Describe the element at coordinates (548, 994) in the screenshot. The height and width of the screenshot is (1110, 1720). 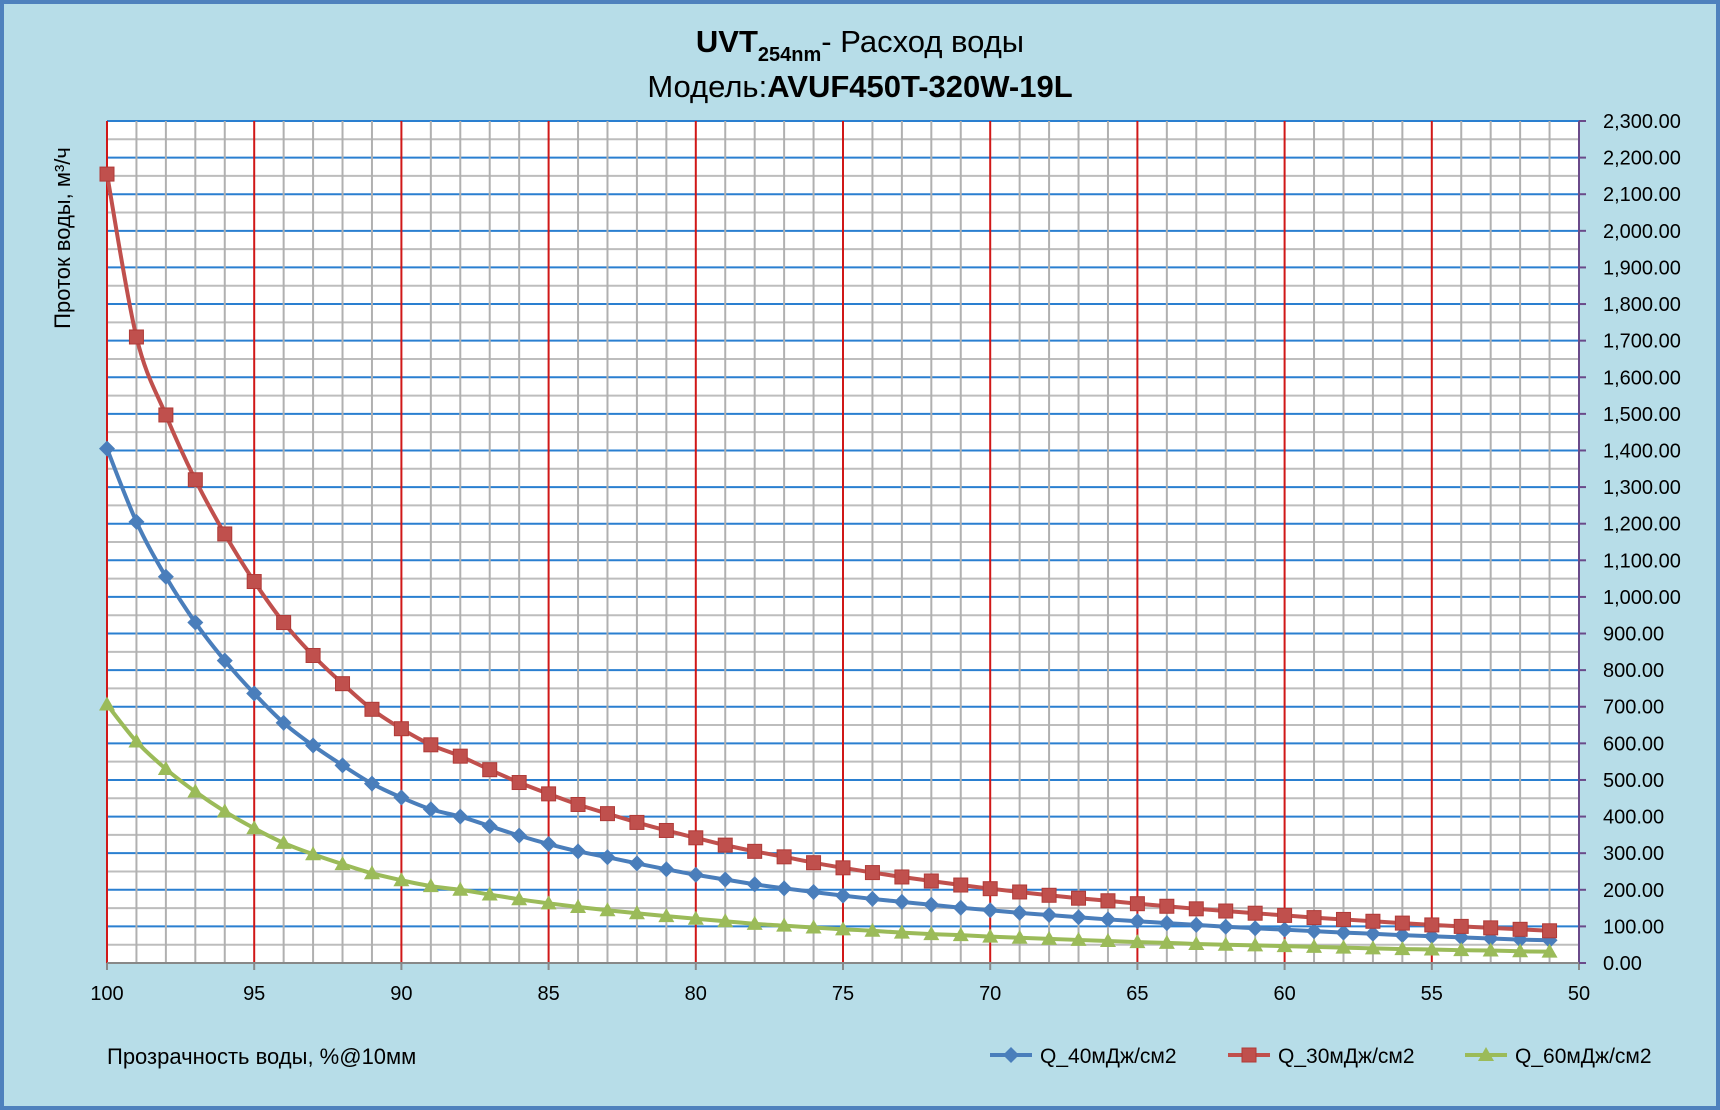
I see `x-tick-label: 85` at that location.